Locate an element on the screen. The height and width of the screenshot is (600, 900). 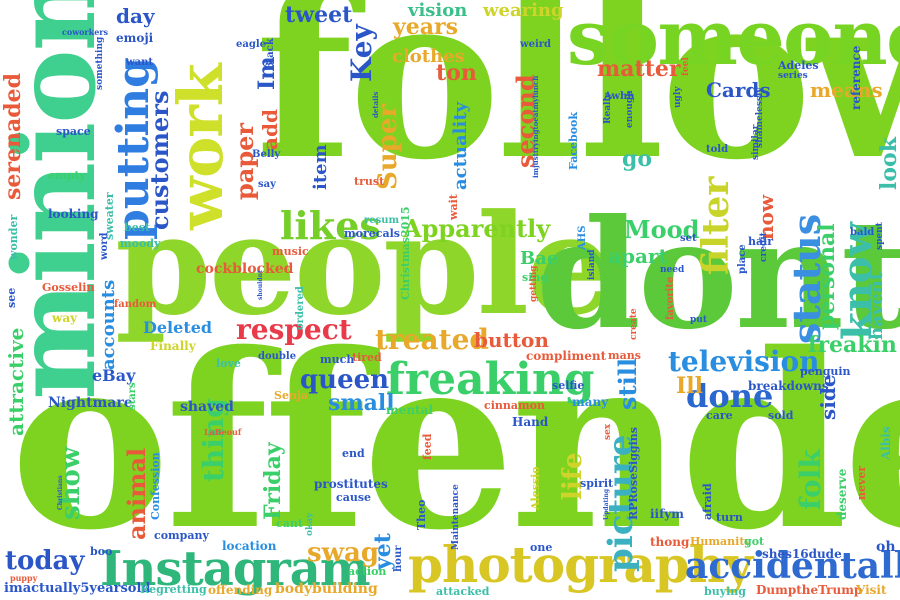
word-item: item is located at coordinates (320, 167).